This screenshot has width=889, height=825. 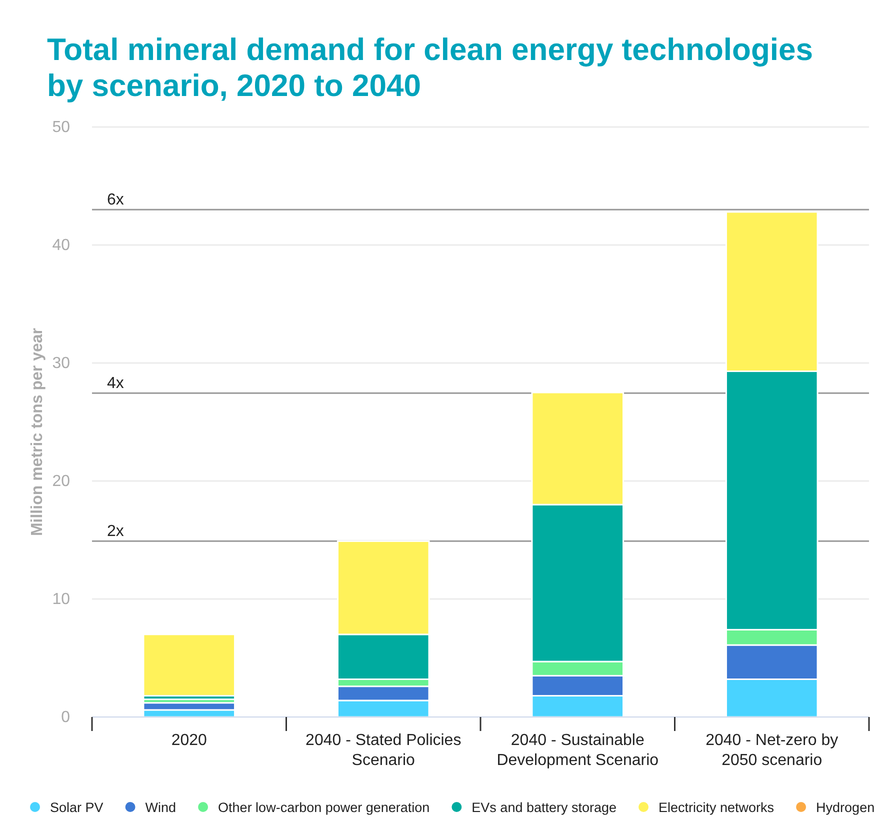 I want to click on y-tick-label: 50, so click(x=61, y=127).